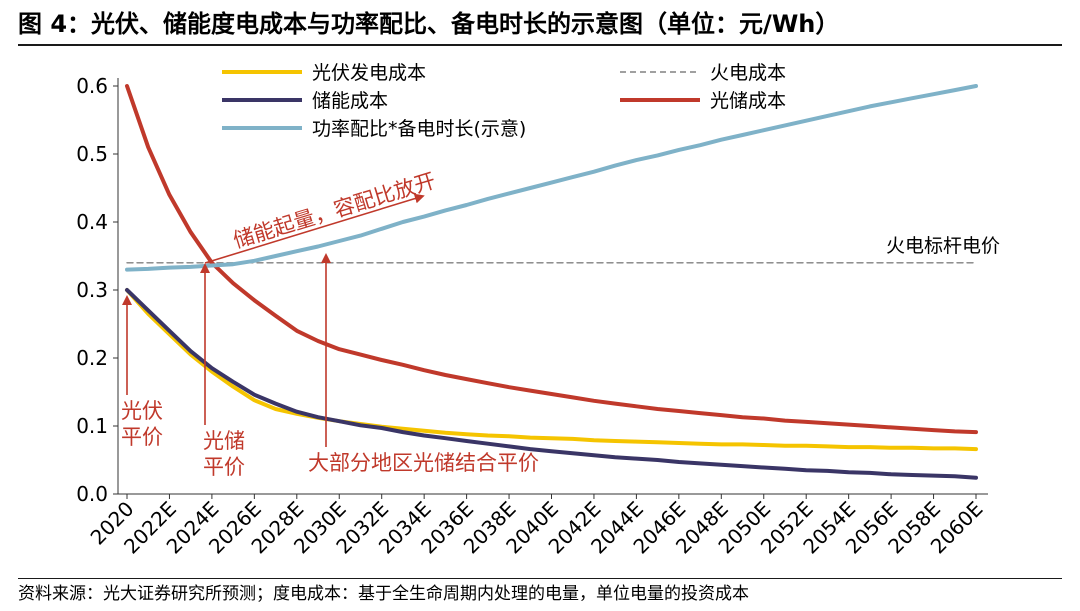  What do you see at coordinates (419, 129) in the screenshot?
I see `legend-label: 功率配比*备电时长(示意)` at bounding box center [419, 129].